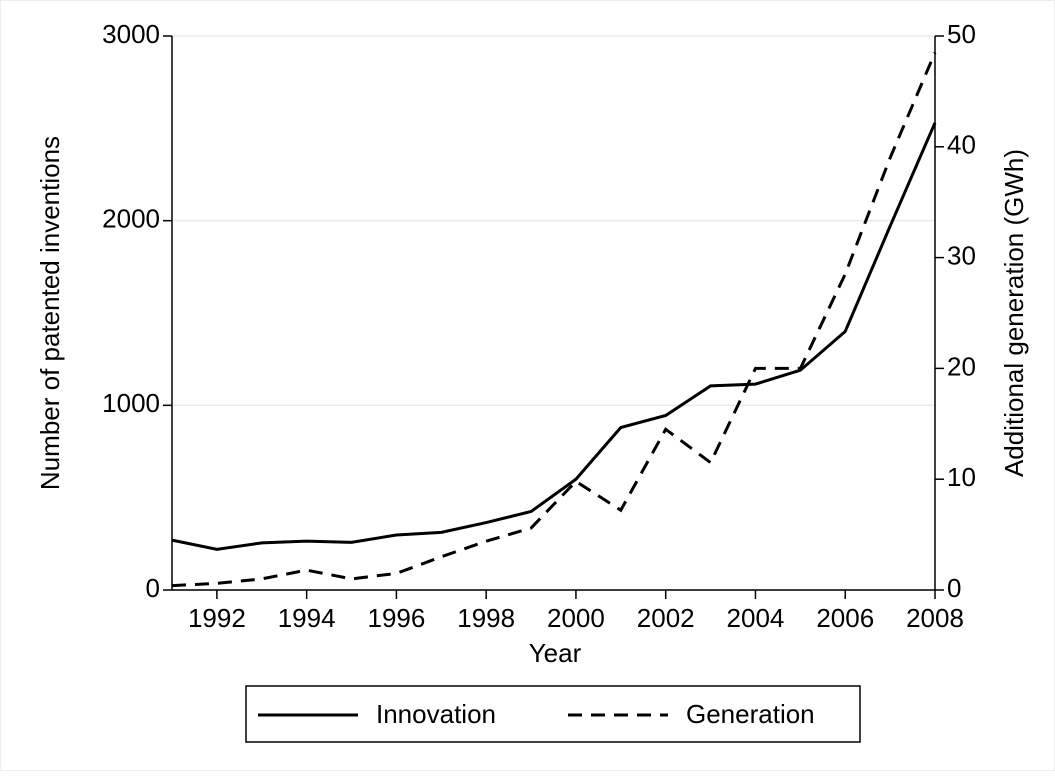 Image resolution: width=1055 pixels, height=776 pixels. I want to click on y-tick-label: 0, so click(153, 588).